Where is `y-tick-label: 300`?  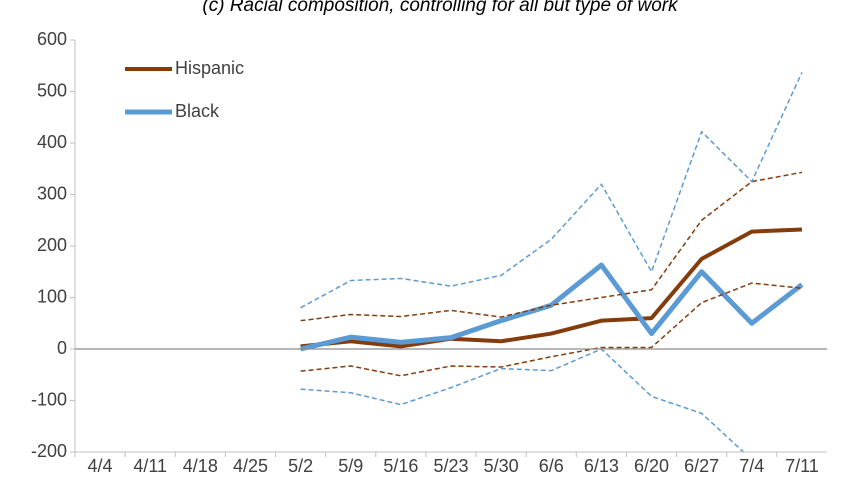
y-tick-label: 300 is located at coordinates (52, 193).